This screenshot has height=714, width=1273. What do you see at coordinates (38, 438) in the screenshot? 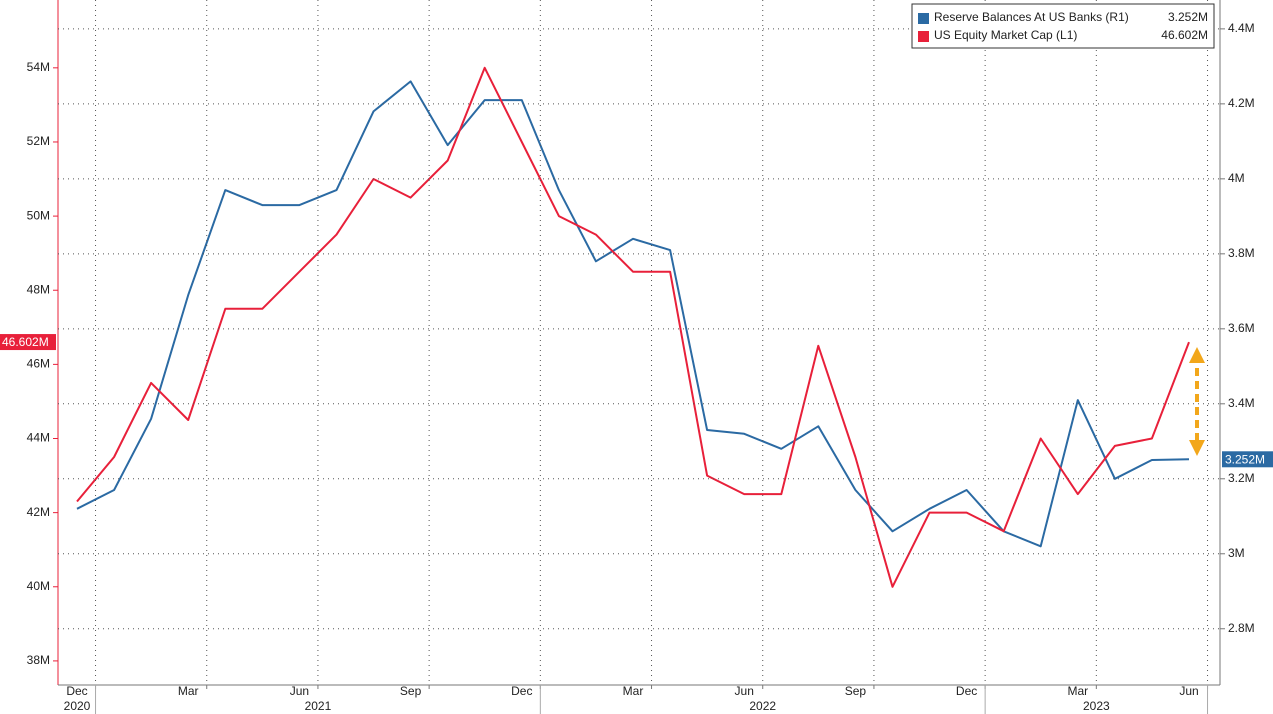
I see `y-tick-label: 44M` at bounding box center [38, 438].